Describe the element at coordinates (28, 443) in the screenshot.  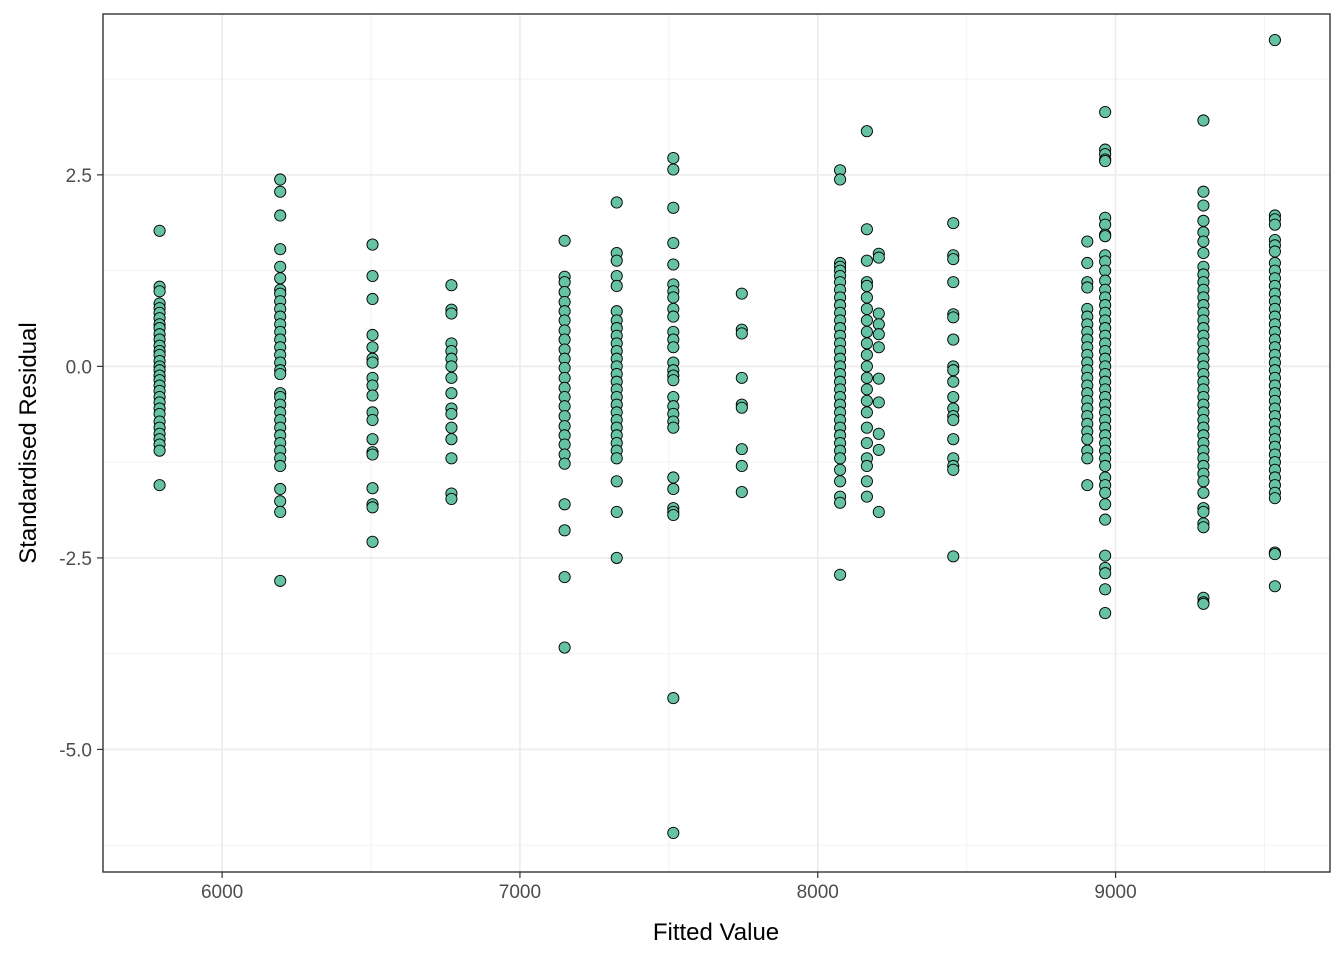
I see `y-axis-title: Standardised Residual` at that location.